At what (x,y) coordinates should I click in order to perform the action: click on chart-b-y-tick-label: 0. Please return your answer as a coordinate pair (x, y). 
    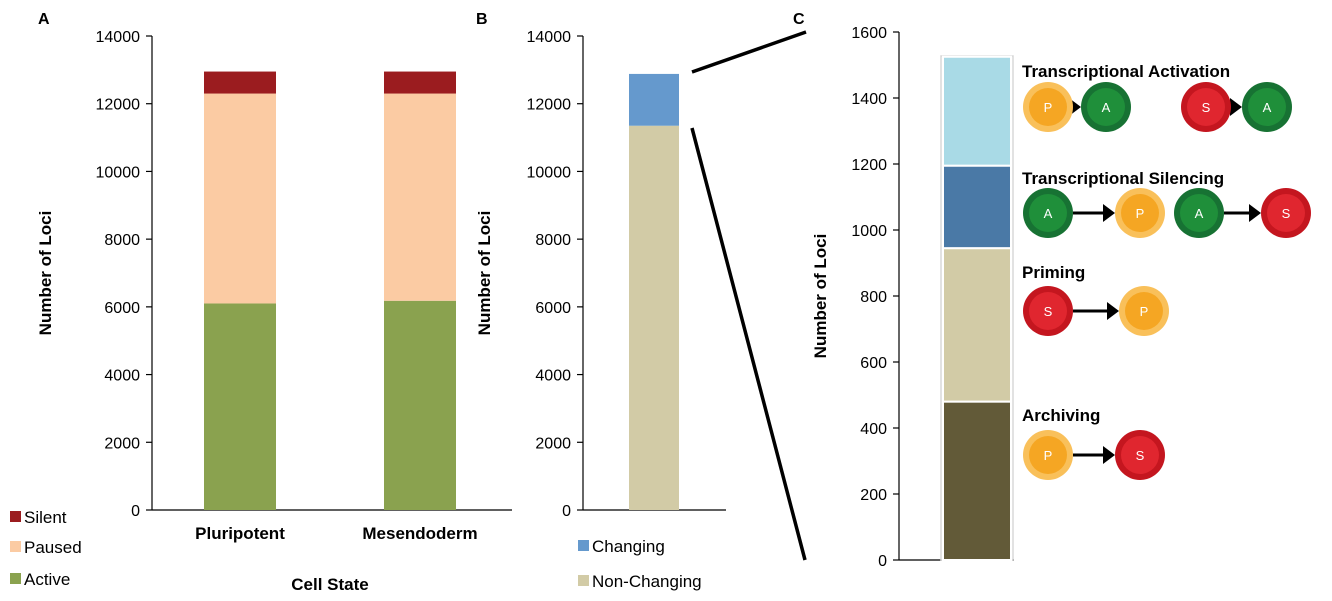
    Looking at the image, I should click on (566, 511).